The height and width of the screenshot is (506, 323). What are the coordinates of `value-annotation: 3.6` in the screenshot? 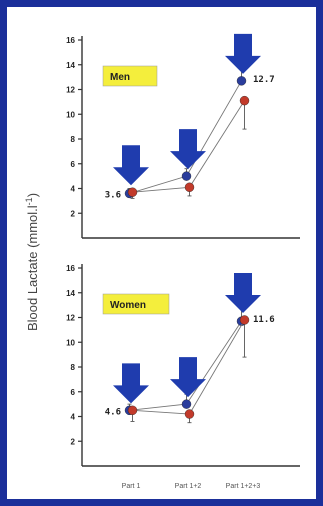 It's located at (113, 195).